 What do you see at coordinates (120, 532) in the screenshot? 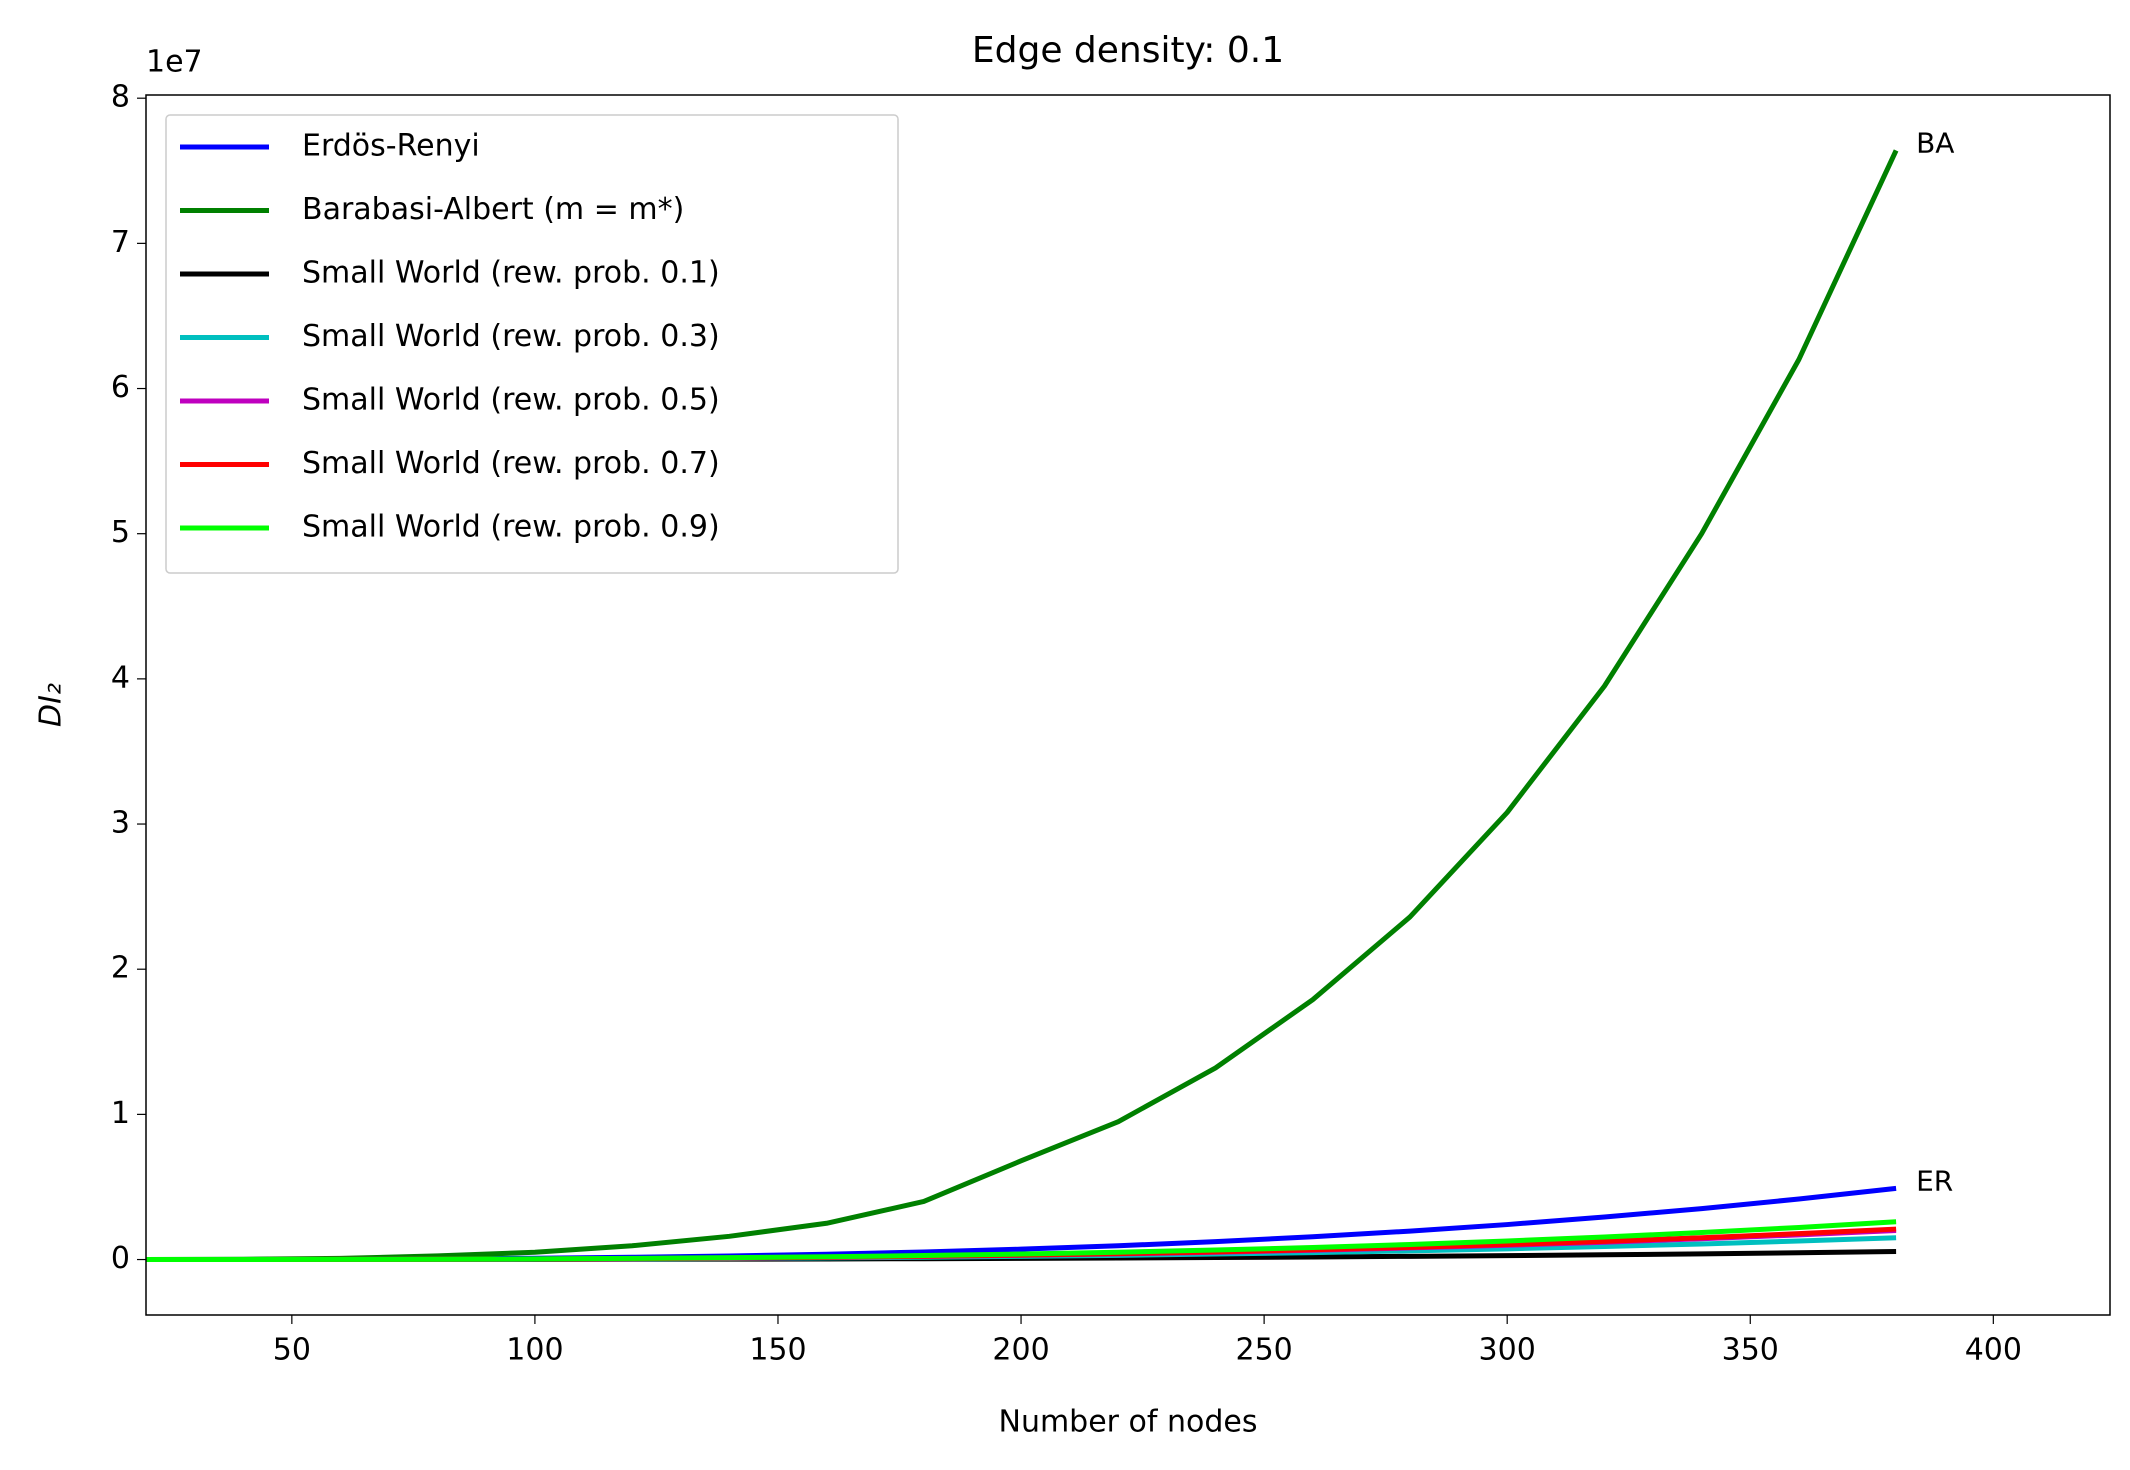
I see `y-tick-label: 5` at bounding box center [120, 532].